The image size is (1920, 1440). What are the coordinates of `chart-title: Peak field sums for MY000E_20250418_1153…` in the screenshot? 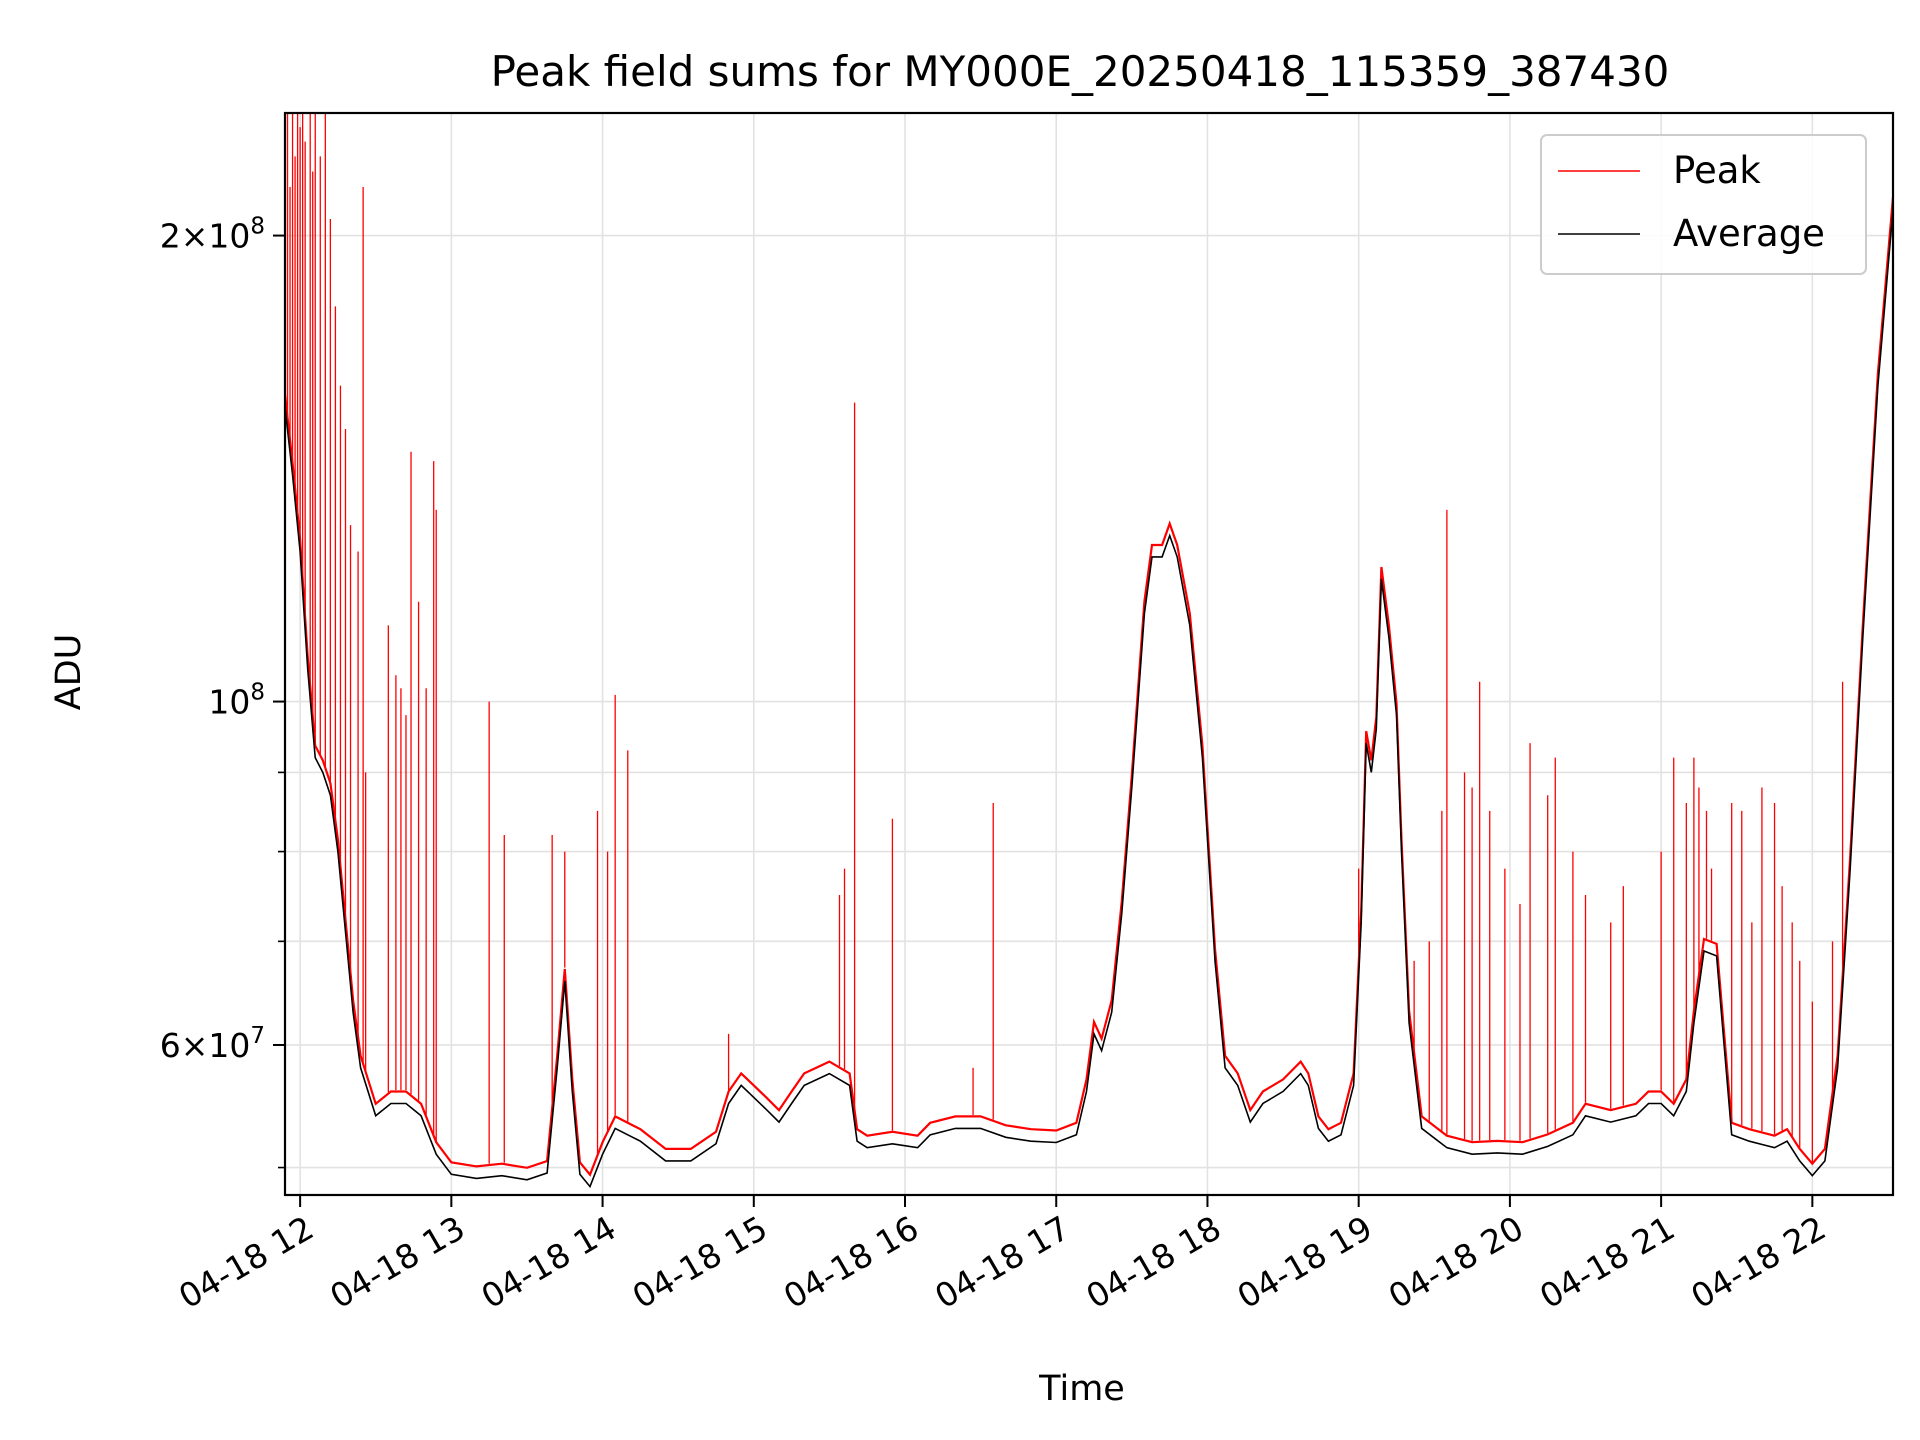 It's located at (1080, 71).